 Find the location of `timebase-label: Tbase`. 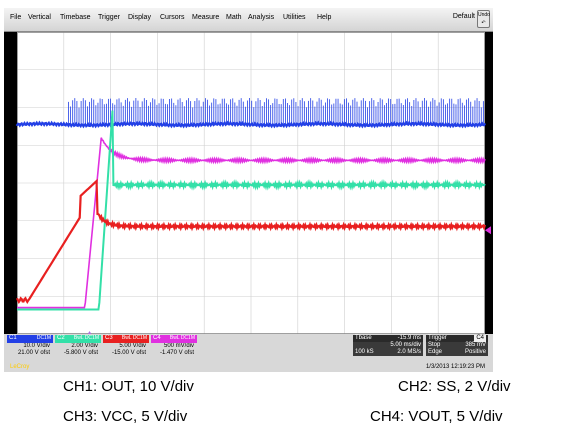

timebase-label: Tbase is located at coordinates (363, 338).